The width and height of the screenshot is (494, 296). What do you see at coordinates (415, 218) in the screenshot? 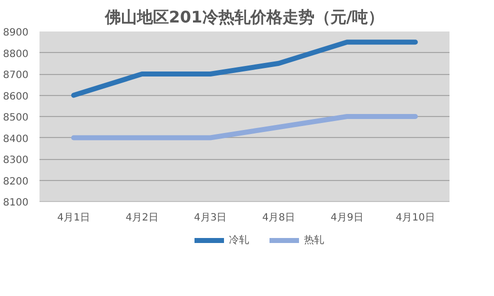
I see `x-tick-label: 4月10日` at bounding box center [415, 218].